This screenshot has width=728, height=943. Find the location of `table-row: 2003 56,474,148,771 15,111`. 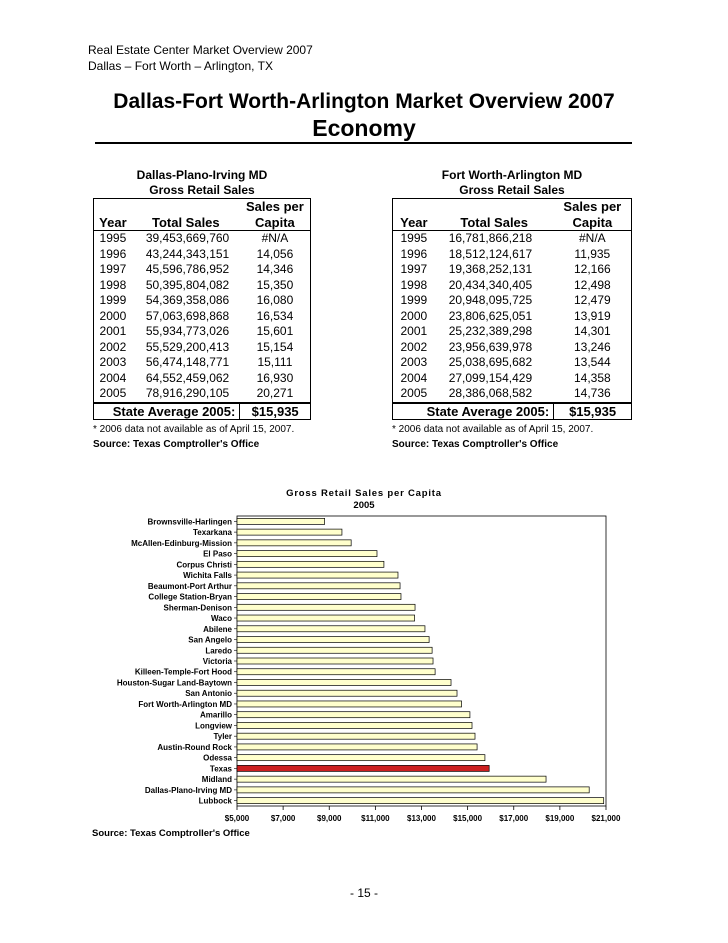

table-row: 2003 56,474,148,771 15,111 is located at coordinates (202, 363).